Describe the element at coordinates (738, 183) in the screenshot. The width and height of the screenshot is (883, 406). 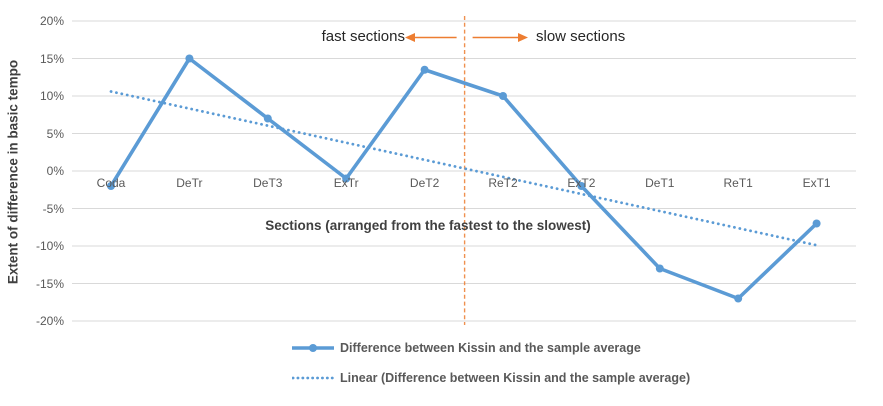
I see `x-axis-category-label: ReT1` at that location.